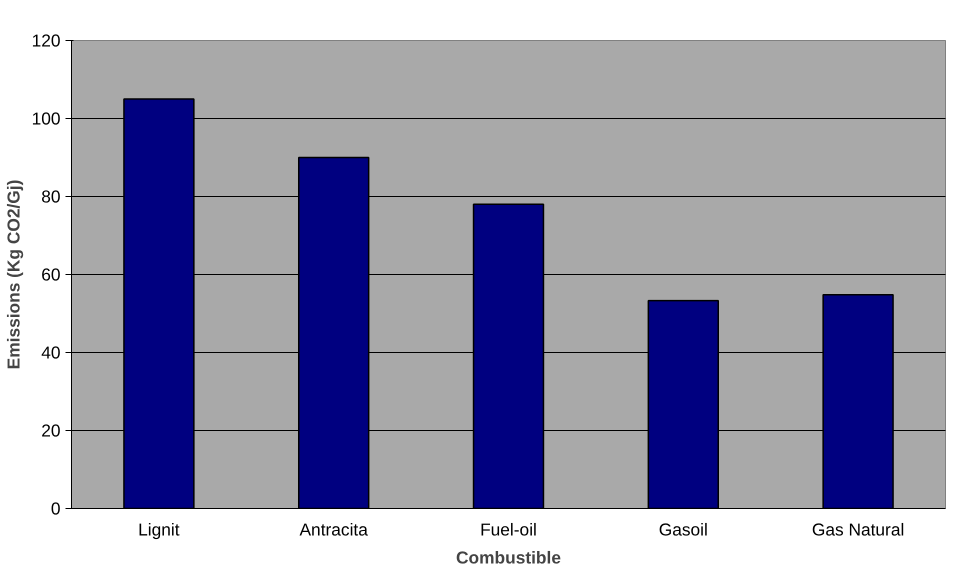 The height and width of the screenshot is (575, 971). I want to click on x-axis-title: Combustible, so click(509, 558).